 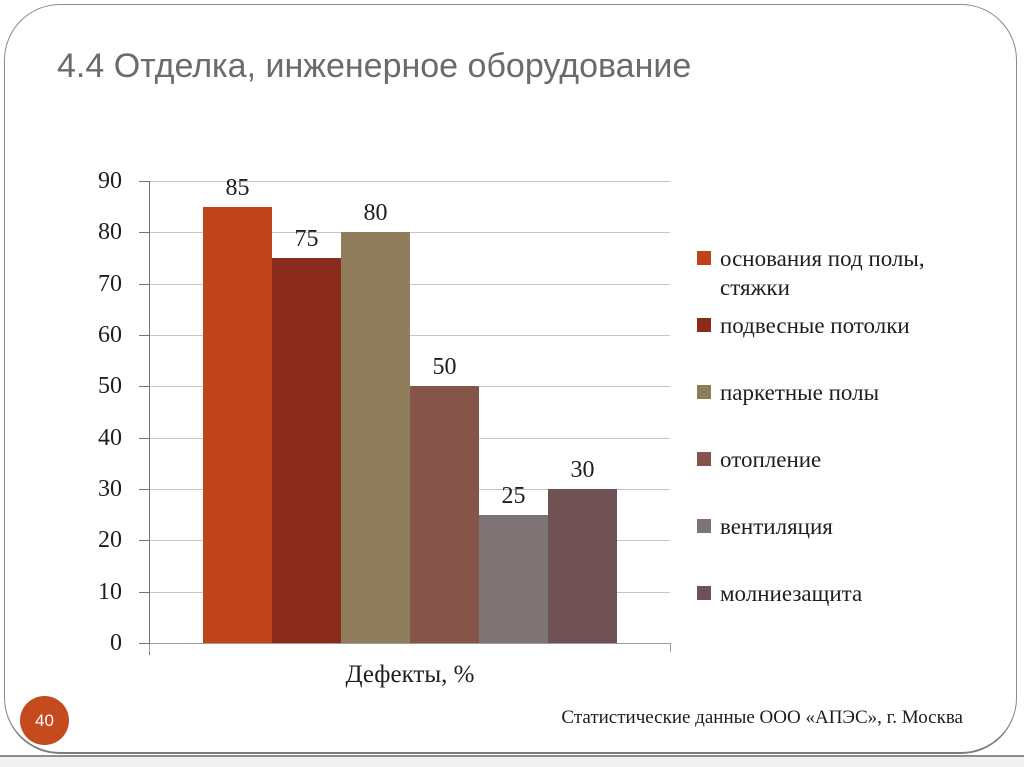 I want to click on y-tick-label: 20, so click(x=110, y=540).